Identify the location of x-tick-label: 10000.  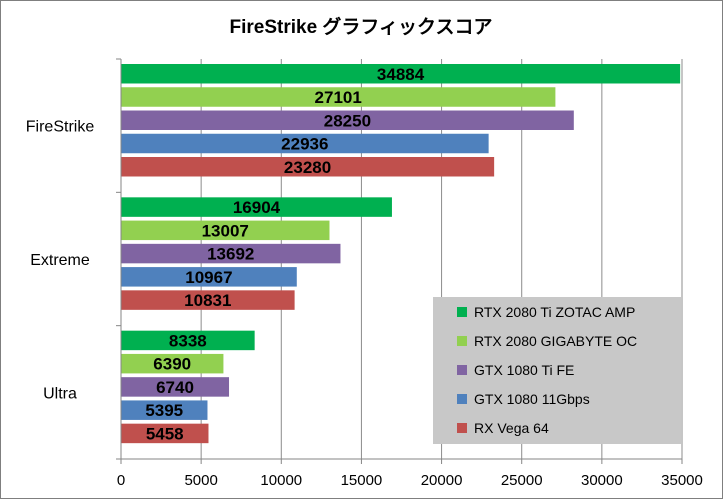
(281, 480).